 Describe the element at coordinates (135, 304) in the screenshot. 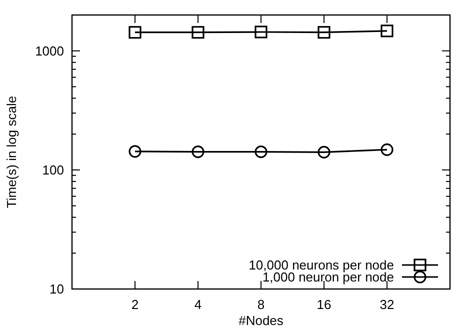

I see `x-tick-label: 2` at that location.